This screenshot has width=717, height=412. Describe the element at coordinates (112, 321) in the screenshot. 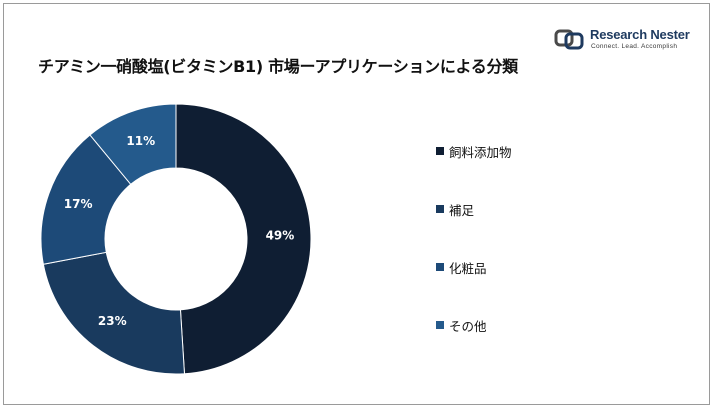

I see `data-label-2: 23%` at that location.